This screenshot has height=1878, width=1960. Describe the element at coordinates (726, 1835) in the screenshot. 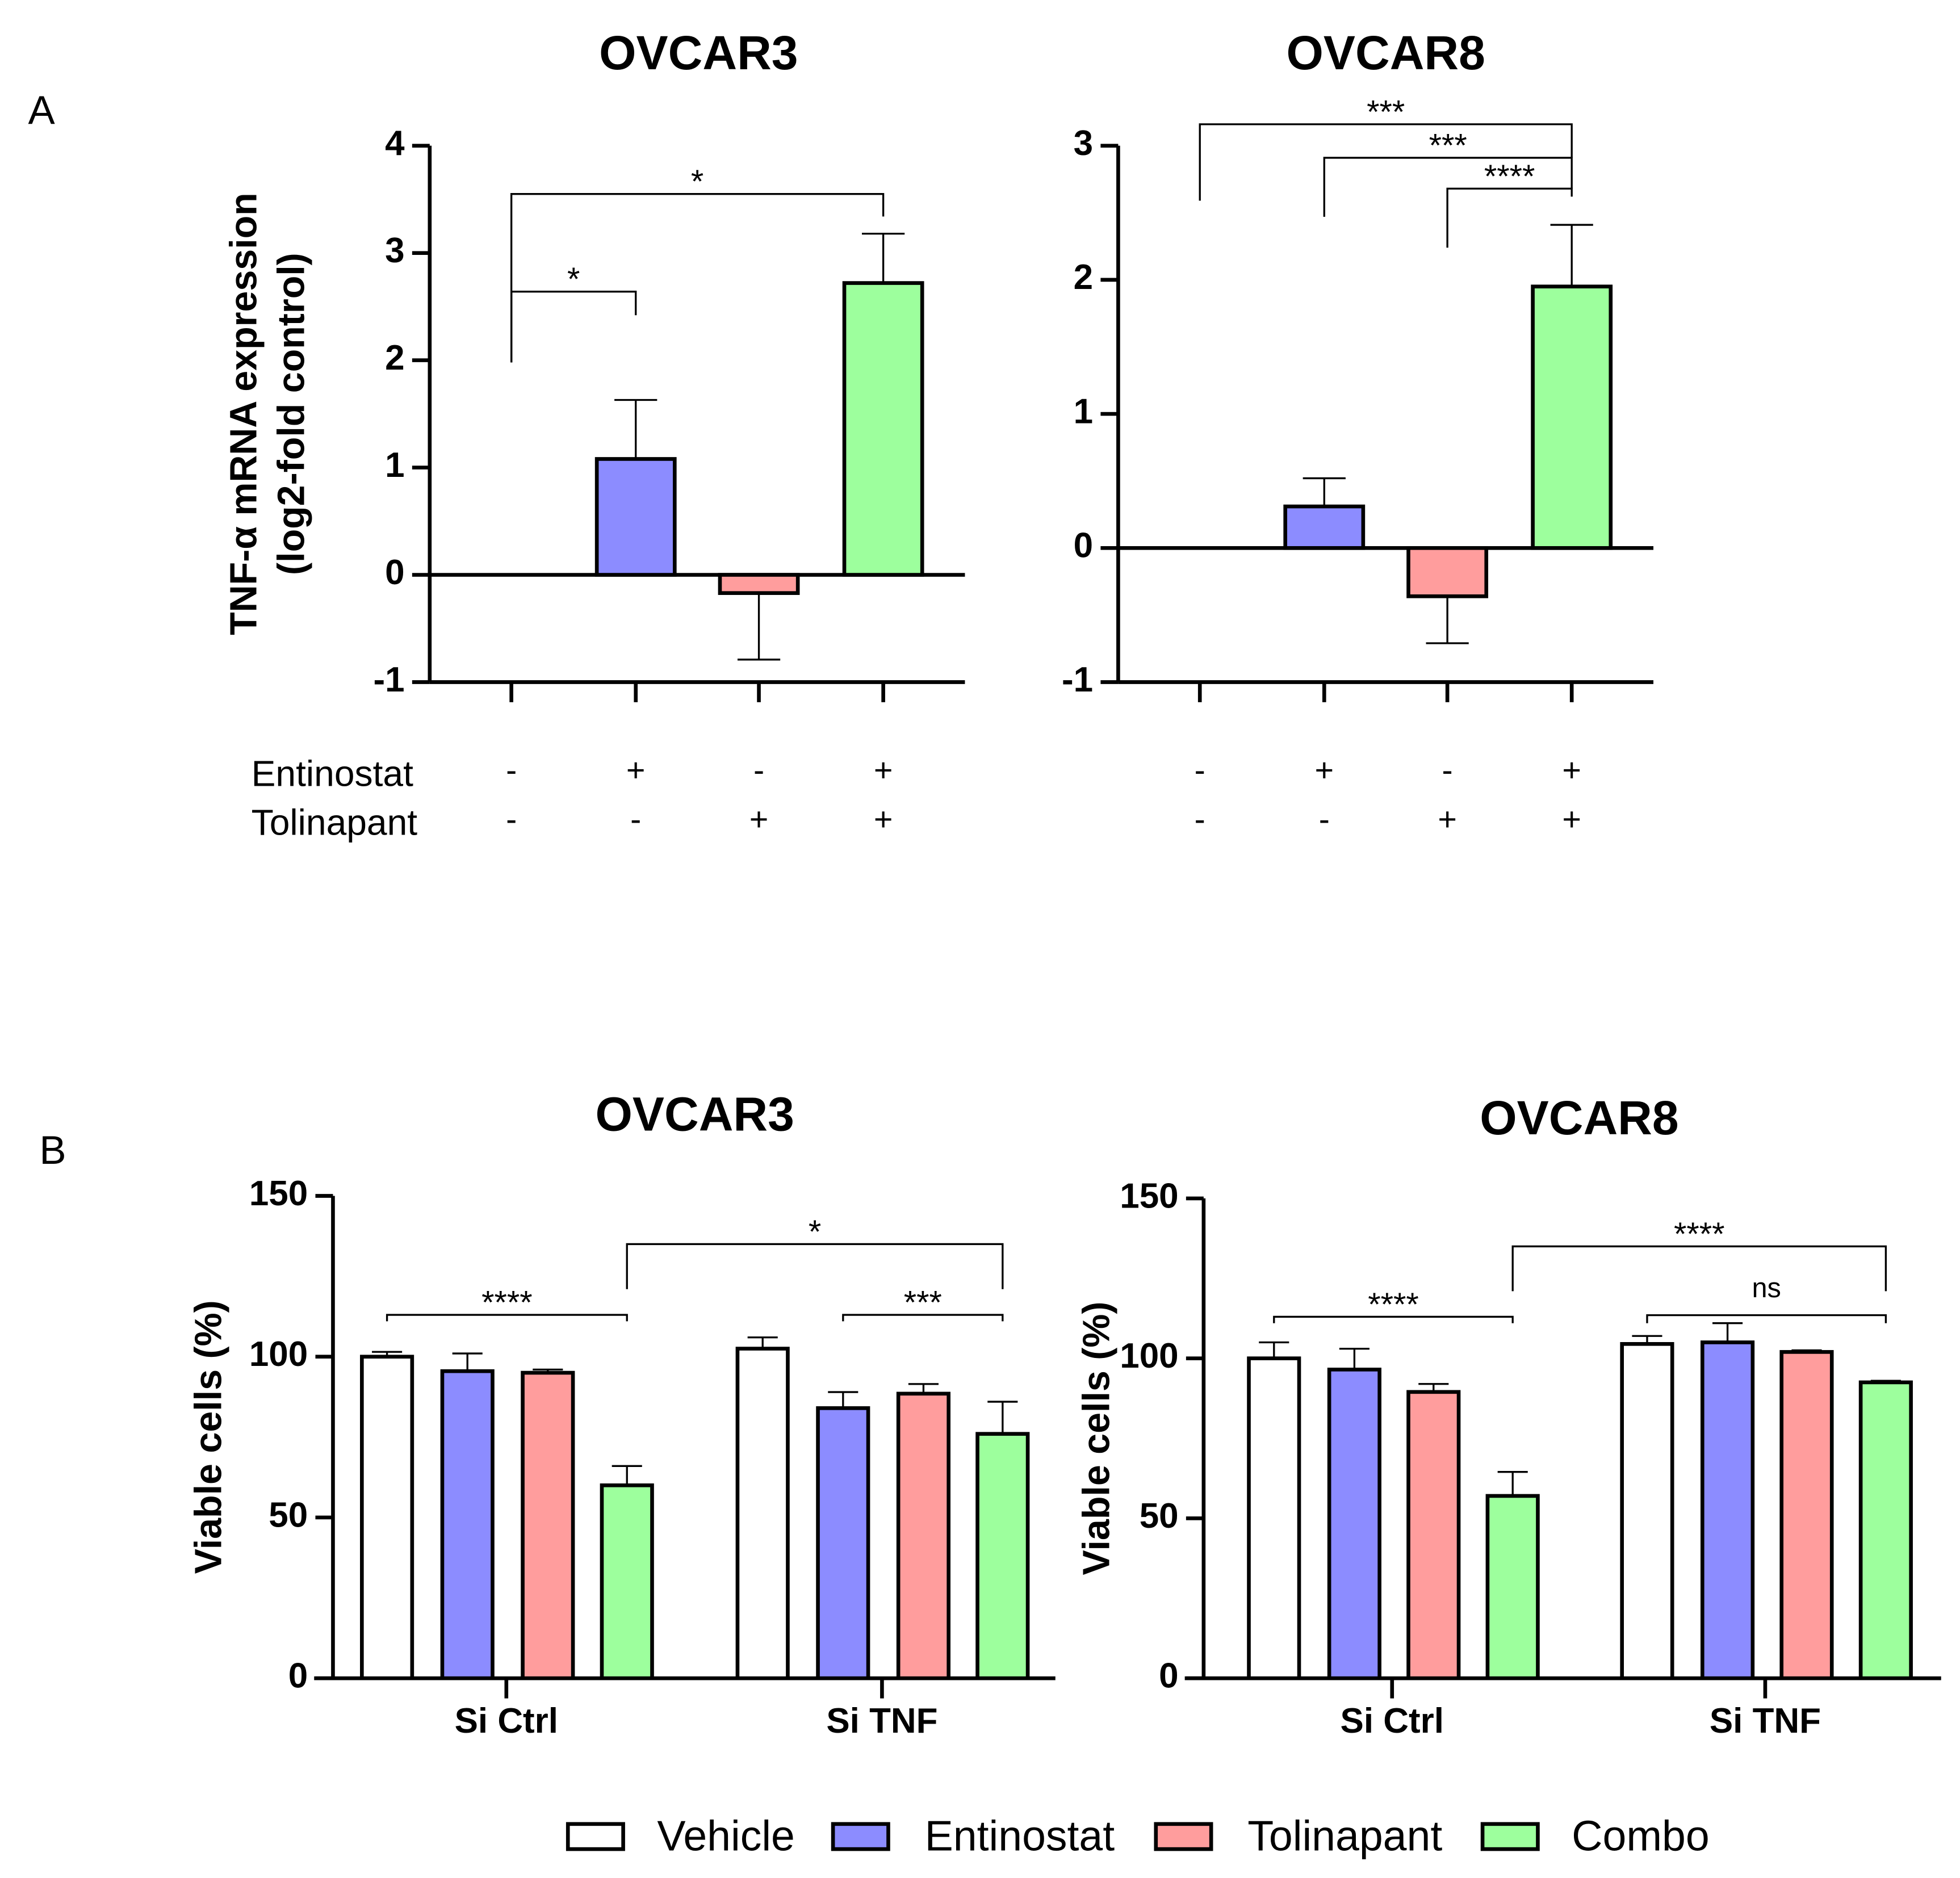

I see `legend-label: Vehicle` at that location.